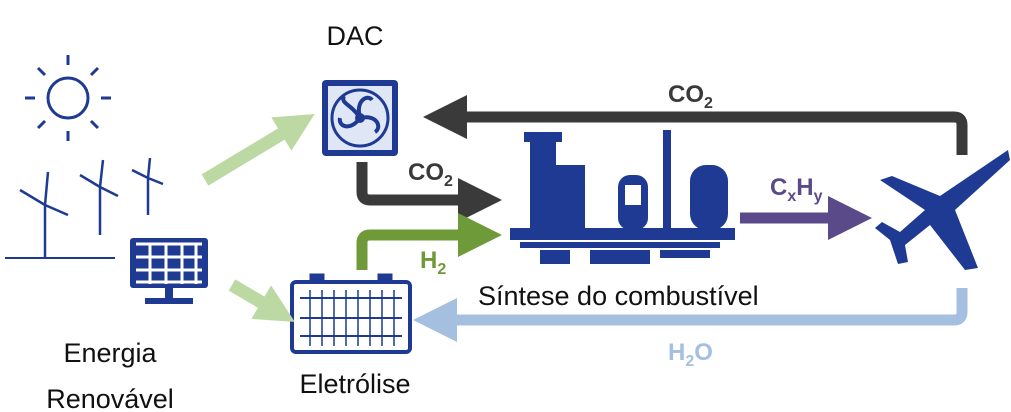  I want to click on h2-label: H2, so click(433, 262).